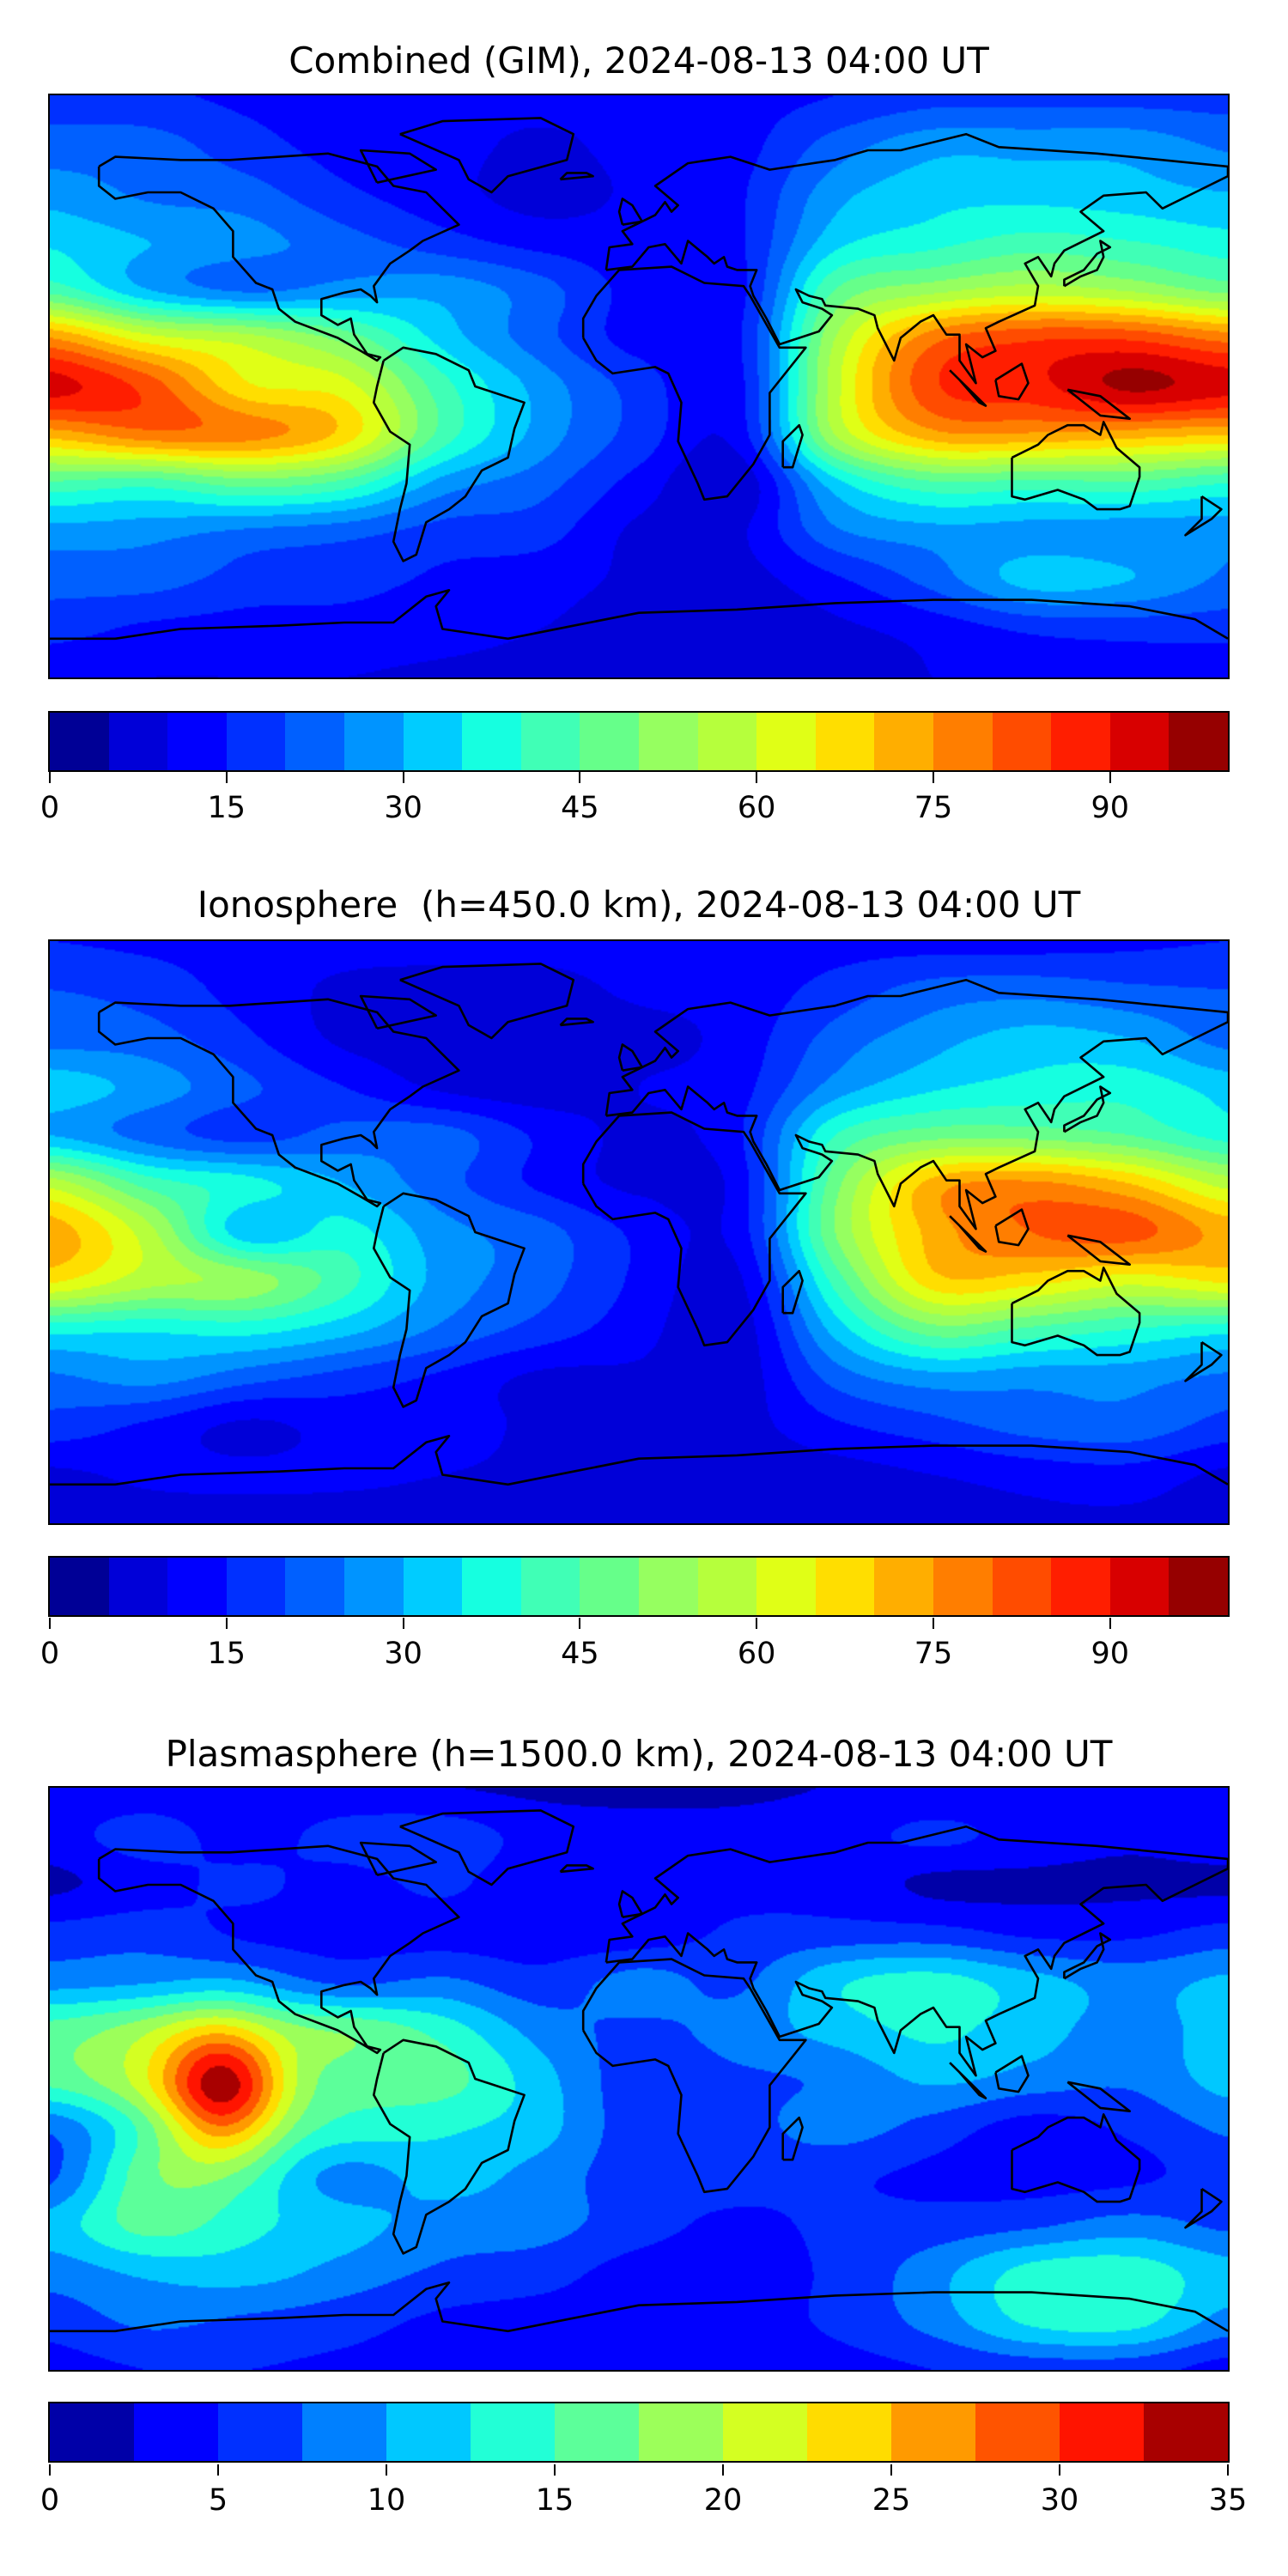 The height and width of the screenshot is (2576, 1288). I want to click on colorbar-tick-label: 35, so click(1228, 2500).